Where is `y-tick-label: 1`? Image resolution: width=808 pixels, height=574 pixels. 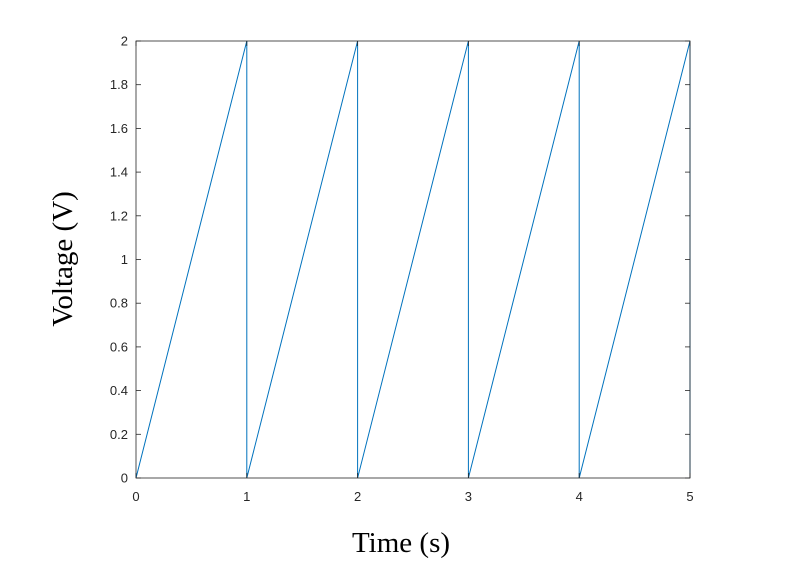
y-tick-label: 1 is located at coordinates (124, 259).